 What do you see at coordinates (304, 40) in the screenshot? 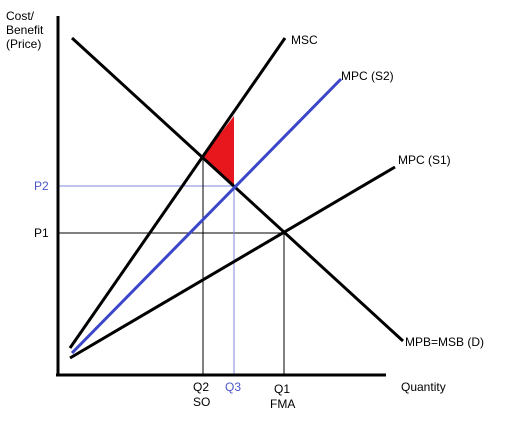
I see `msc-label: MSC` at bounding box center [304, 40].